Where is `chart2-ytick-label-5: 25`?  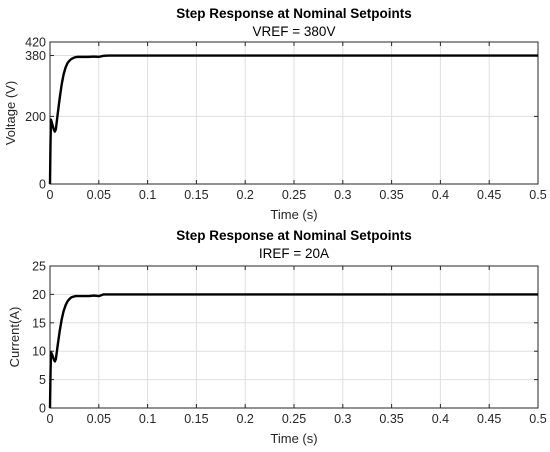 chart2-ytick-label-5: 25 is located at coordinates (39, 267).